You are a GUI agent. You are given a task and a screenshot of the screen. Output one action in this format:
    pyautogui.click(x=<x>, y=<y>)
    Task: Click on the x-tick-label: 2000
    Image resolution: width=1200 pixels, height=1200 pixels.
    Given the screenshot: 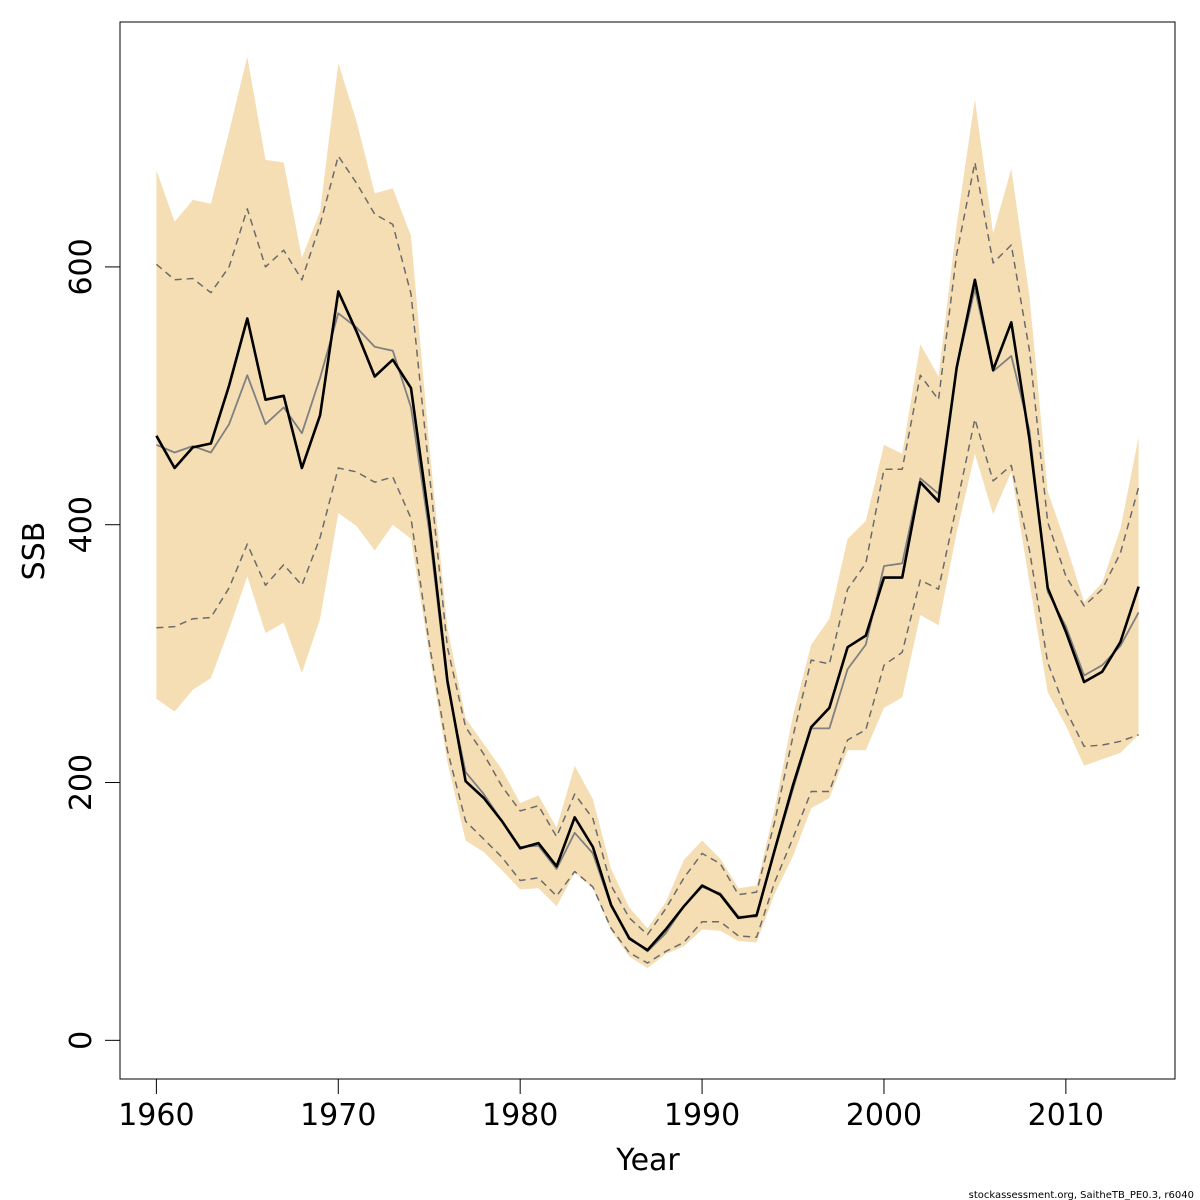 What is the action you would take?
    pyautogui.click(x=884, y=1115)
    